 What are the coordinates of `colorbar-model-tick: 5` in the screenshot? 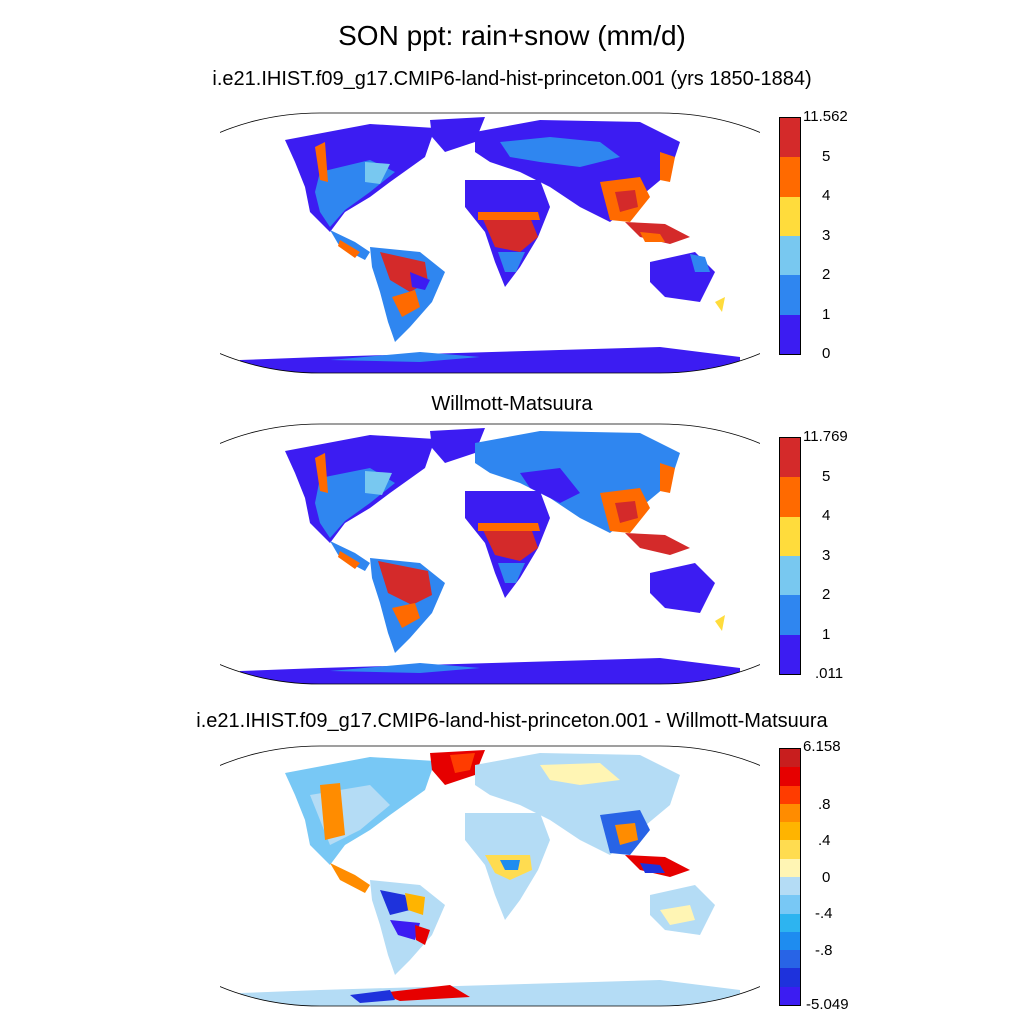 It's located at (826, 156).